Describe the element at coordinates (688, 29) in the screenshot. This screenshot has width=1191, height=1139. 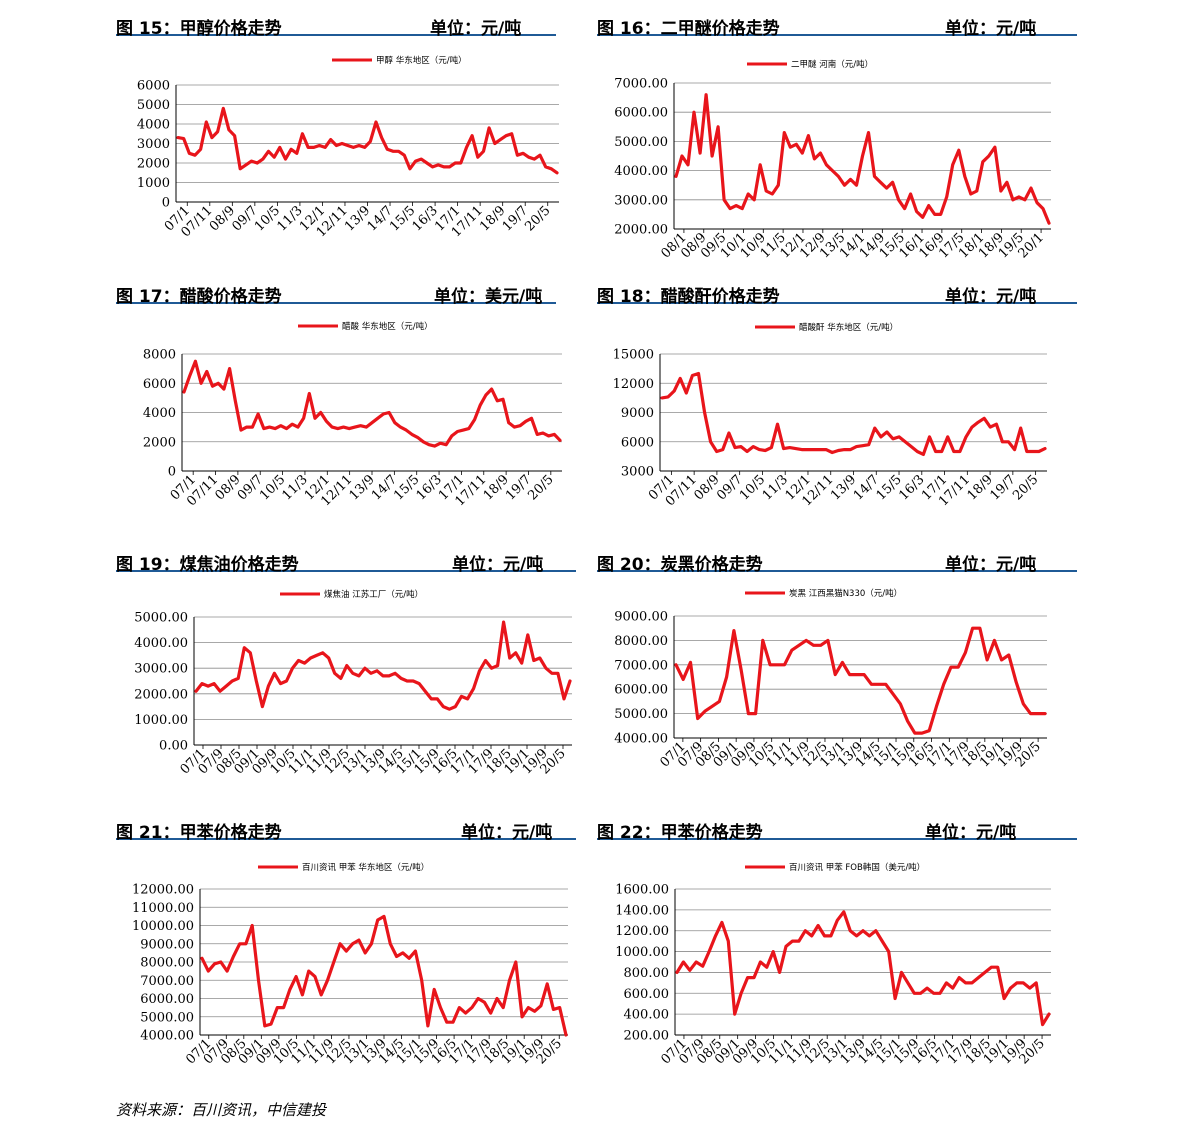
I see `chart-title: 图 16：二甲醚价格走势` at that location.